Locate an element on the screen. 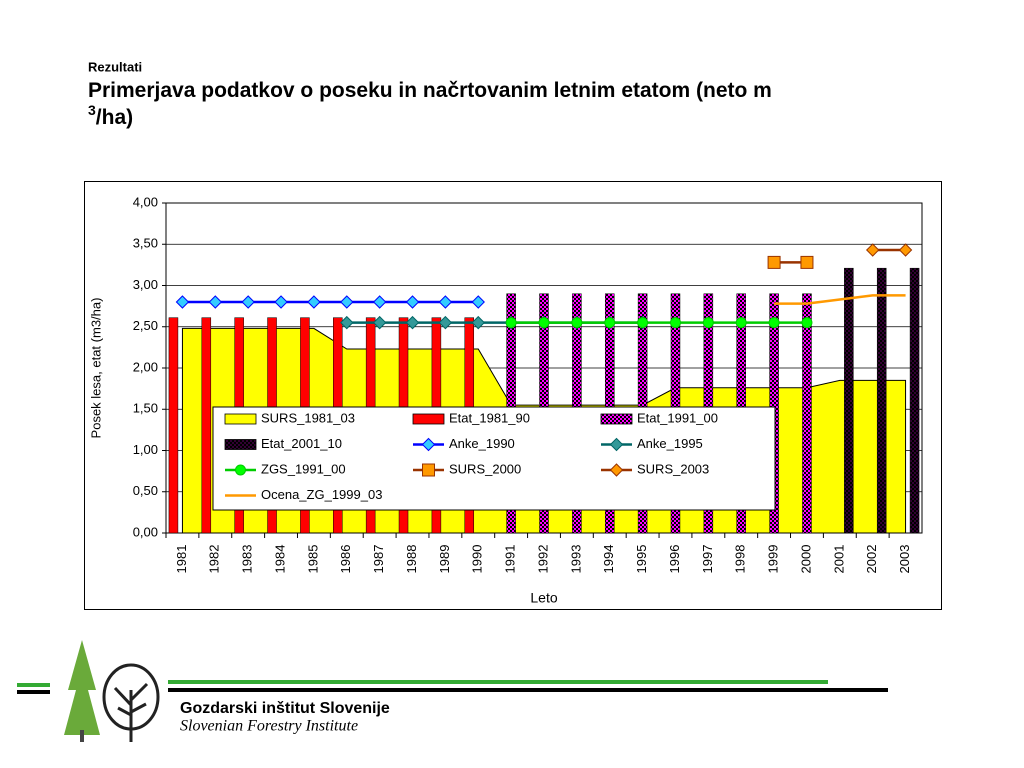  x-tick-label: 1983 is located at coordinates (247, 559).